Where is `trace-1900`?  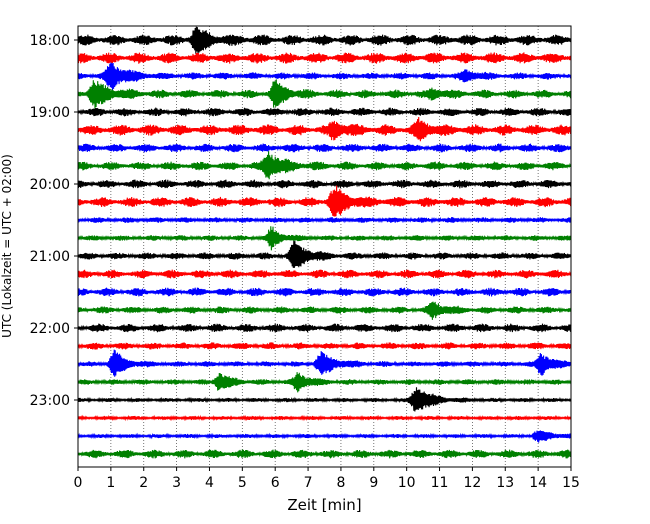 trace-1900 is located at coordinates (324, 112).